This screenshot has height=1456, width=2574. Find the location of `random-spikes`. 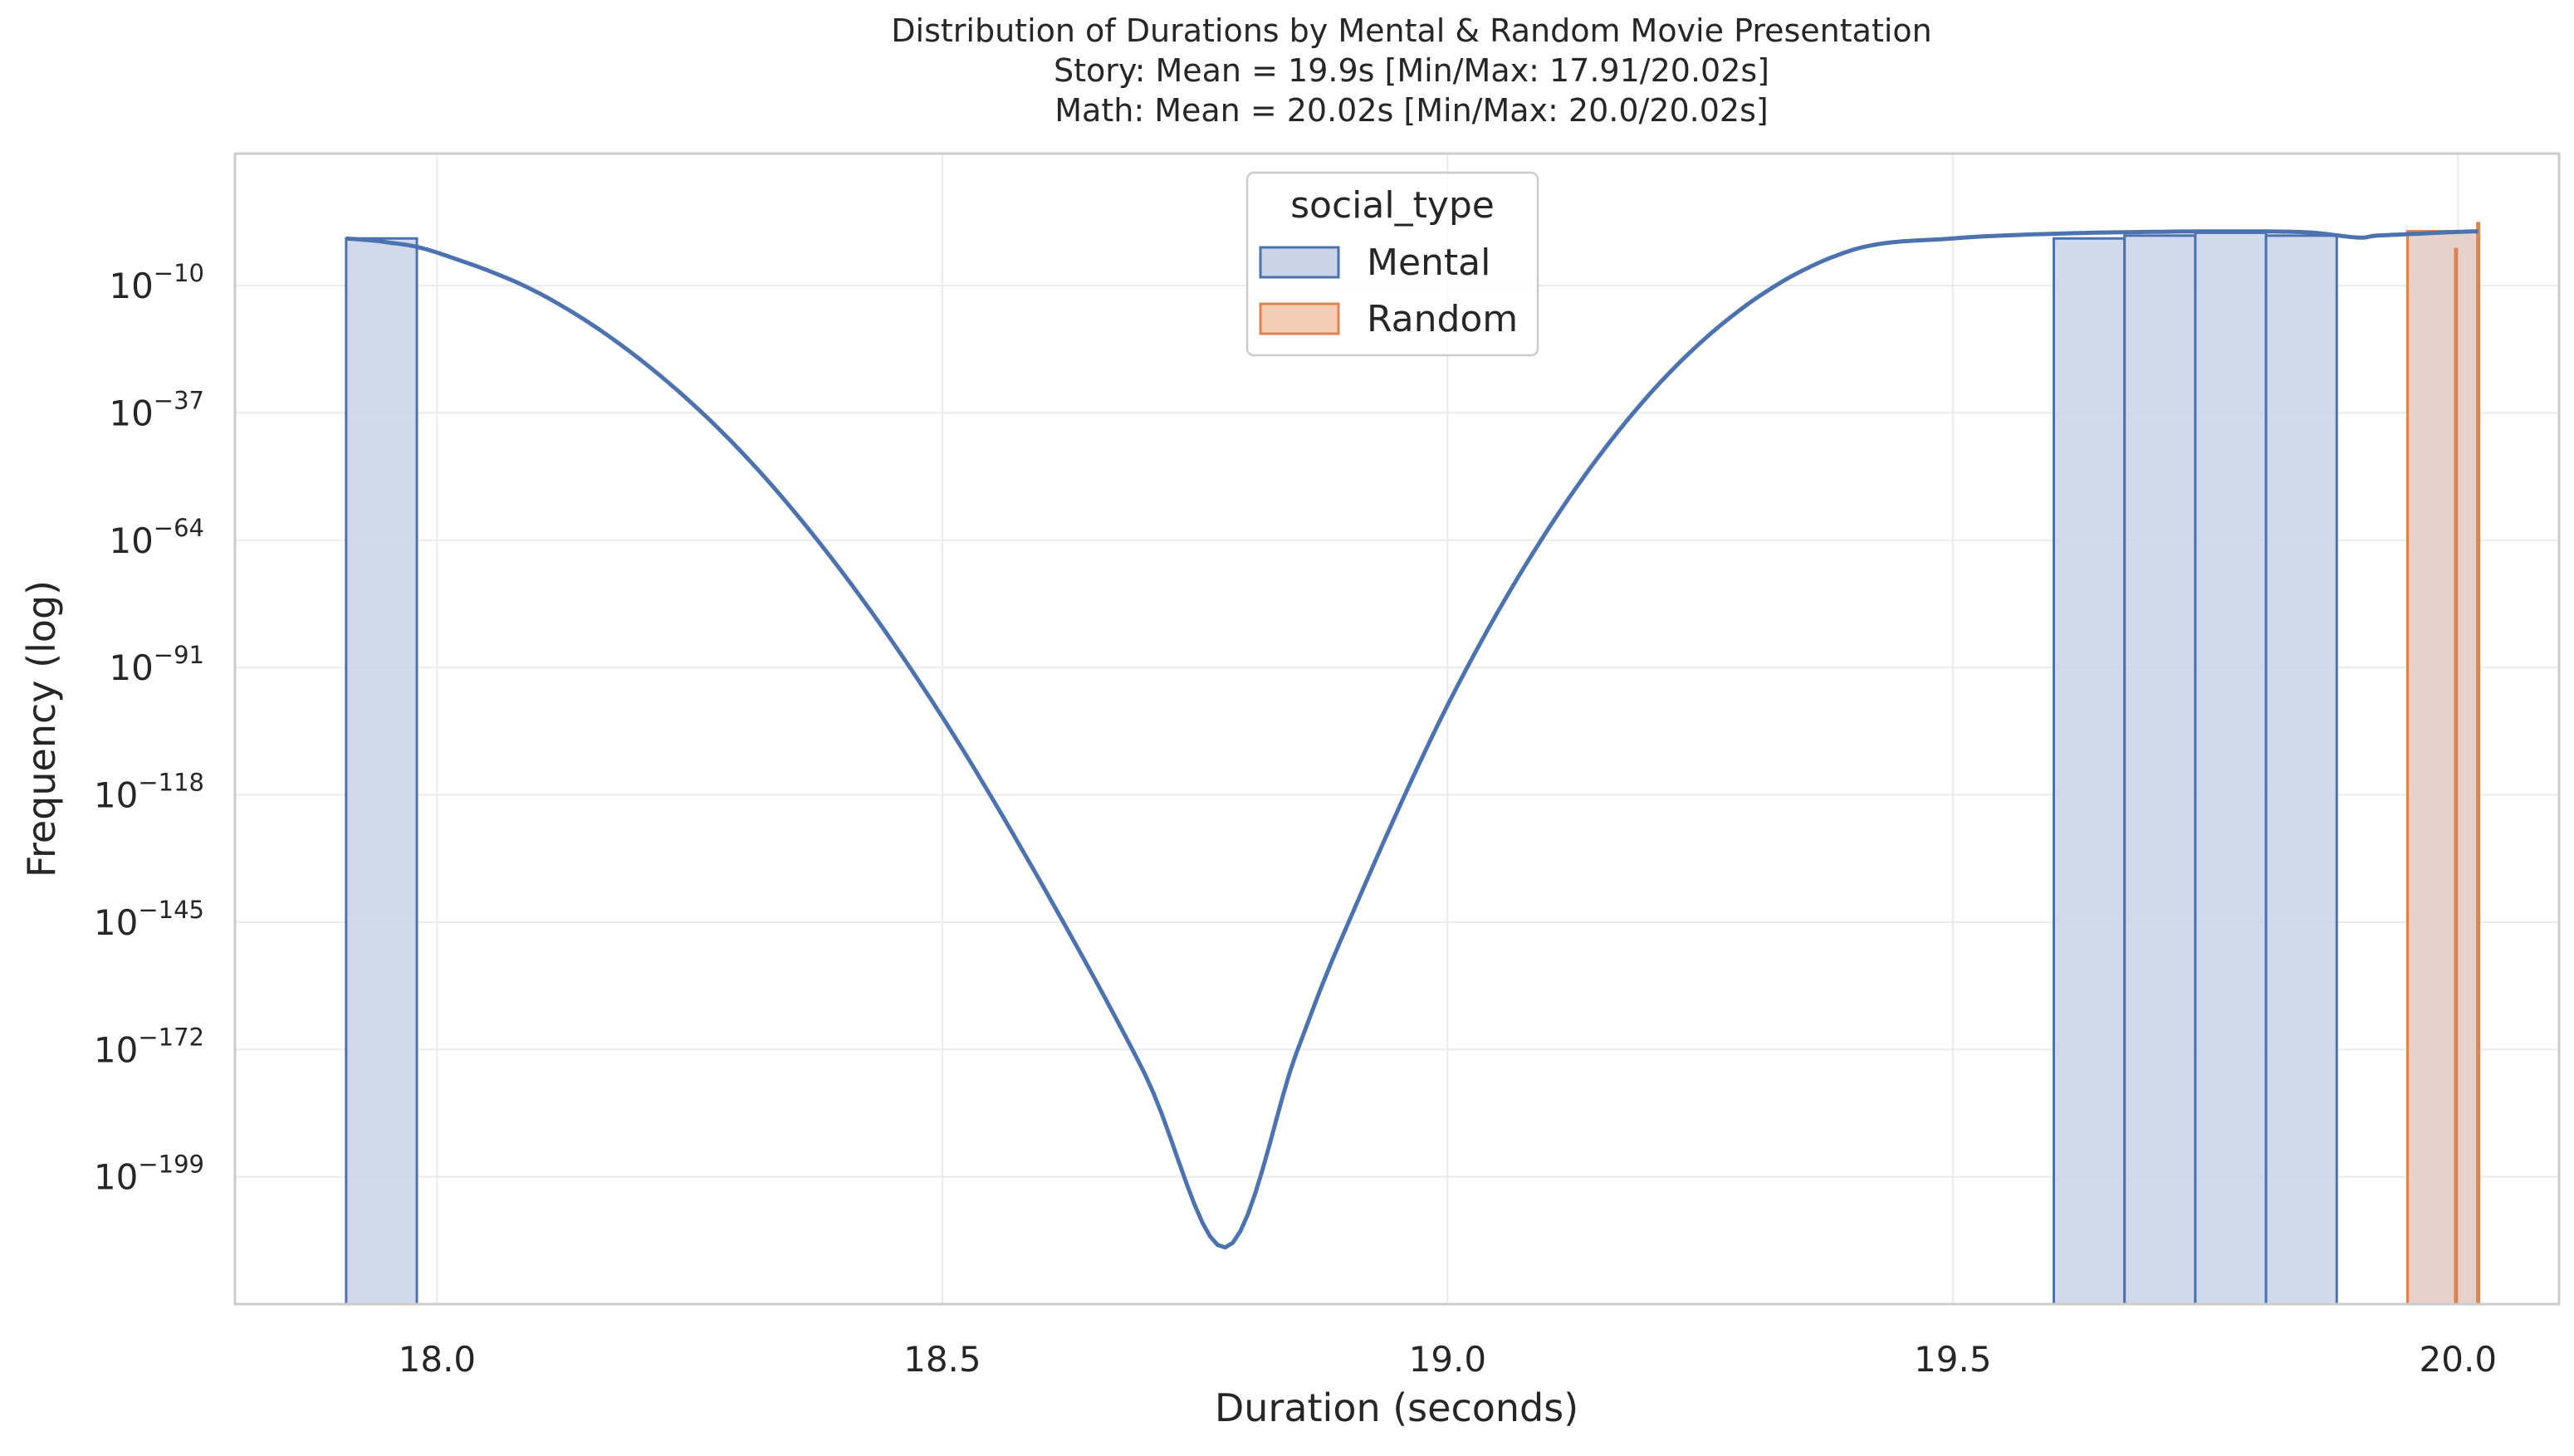

random-spikes is located at coordinates (2467, 763).